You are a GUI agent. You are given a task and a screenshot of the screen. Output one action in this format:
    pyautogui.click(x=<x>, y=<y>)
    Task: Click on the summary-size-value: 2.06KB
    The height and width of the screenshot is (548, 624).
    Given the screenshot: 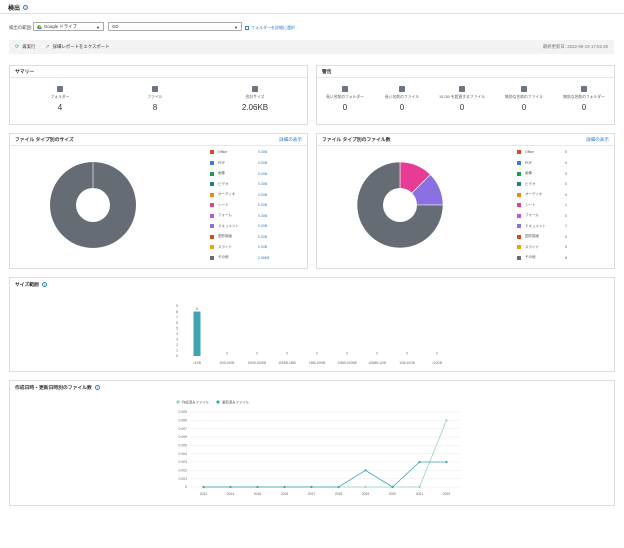 What is the action you would take?
    pyautogui.click(x=255, y=107)
    